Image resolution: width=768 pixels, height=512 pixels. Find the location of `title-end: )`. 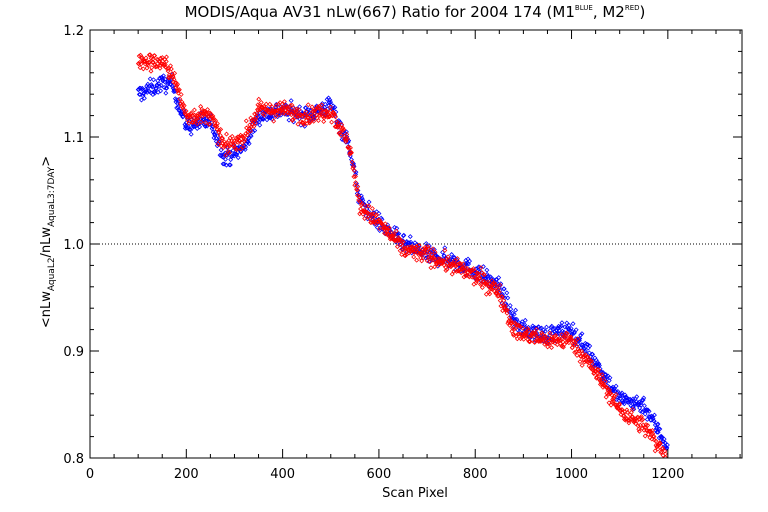

title-end: ) is located at coordinates (643, 12).